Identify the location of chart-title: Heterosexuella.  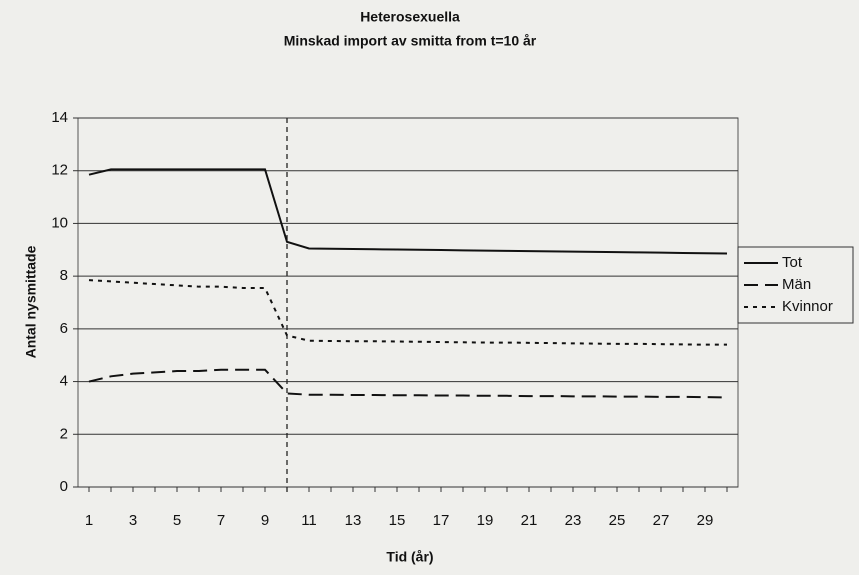
(410, 17).